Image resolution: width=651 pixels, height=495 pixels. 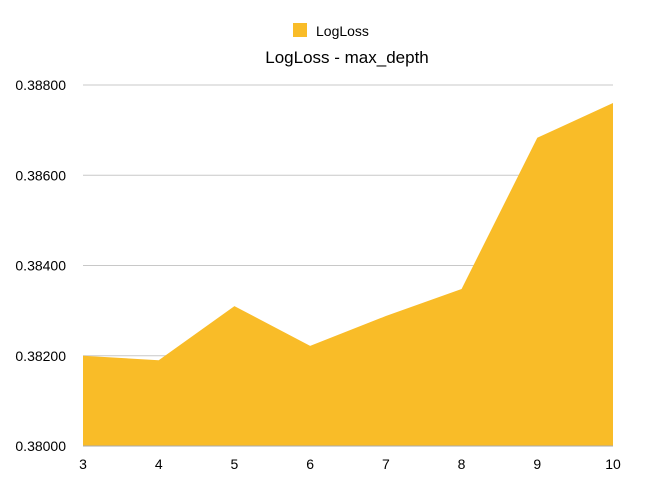 I want to click on x-tick-label: 8, so click(x=462, y=464).